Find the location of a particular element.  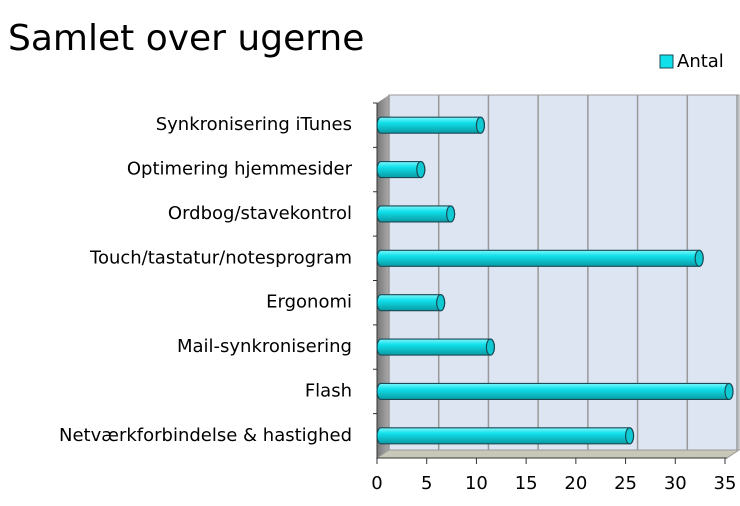

y-tick-label: Netværkforbindelse & hastighed is located at coordinates (205, 435).